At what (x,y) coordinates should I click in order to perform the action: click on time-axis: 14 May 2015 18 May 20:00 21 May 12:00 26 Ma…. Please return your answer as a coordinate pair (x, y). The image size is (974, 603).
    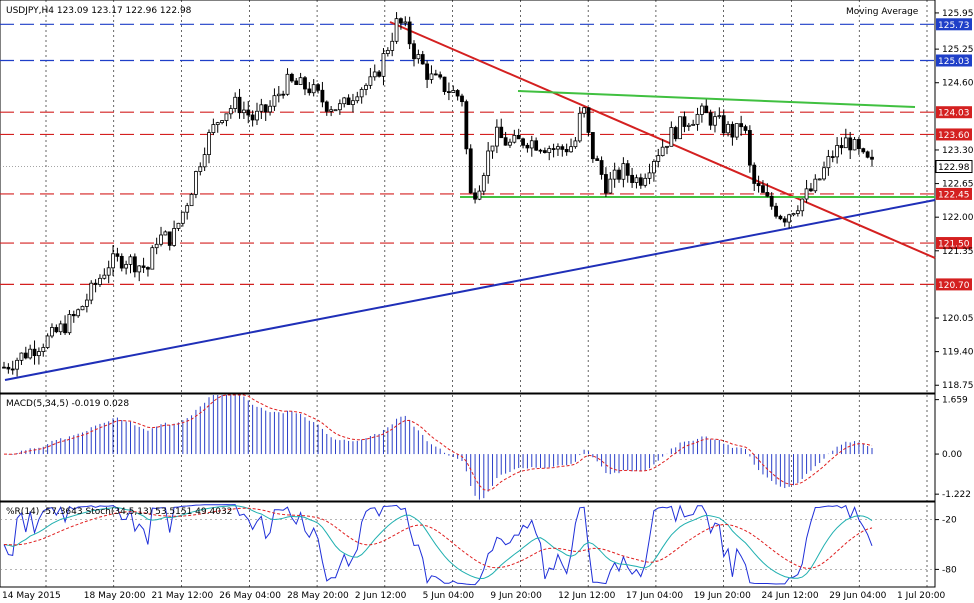
    Looking at the image, I should click on (474, 596).